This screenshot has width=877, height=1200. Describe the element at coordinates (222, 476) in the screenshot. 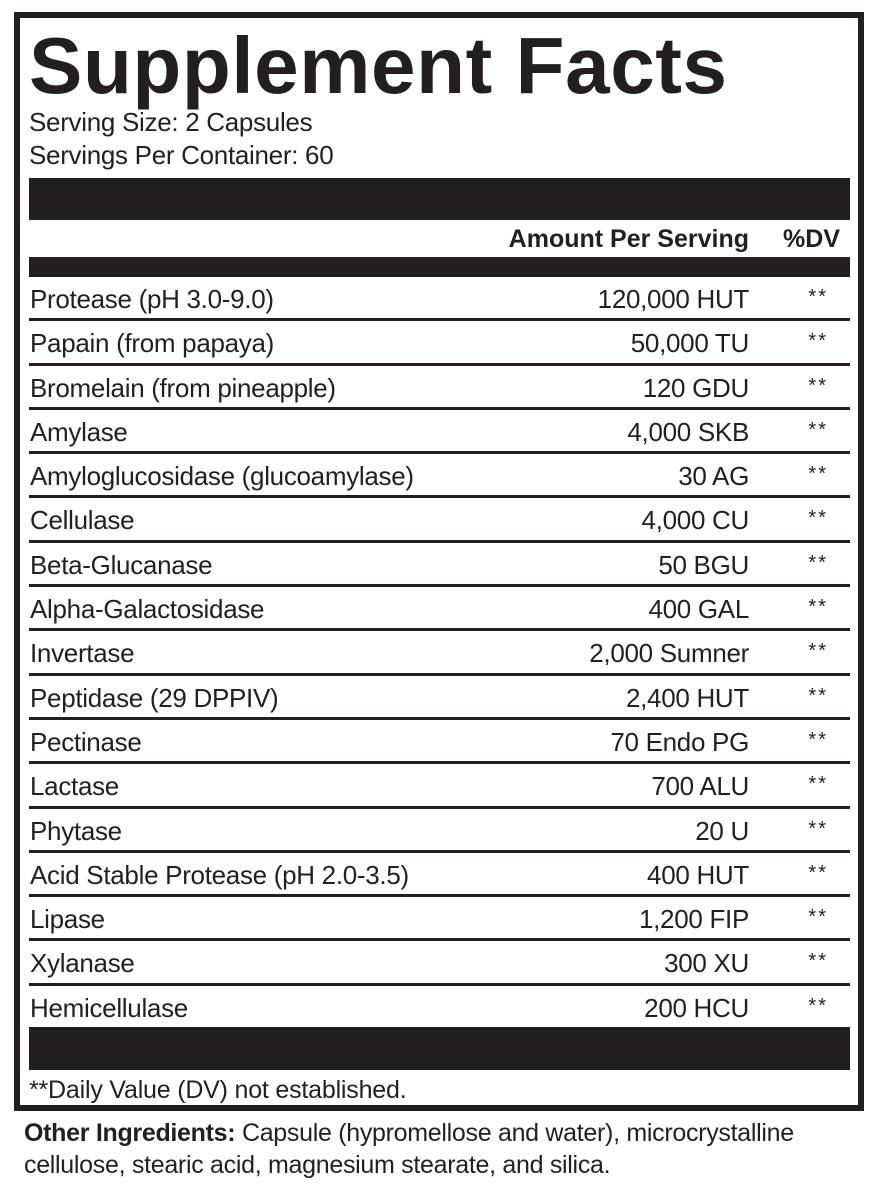

I see `ingredient-name: Amyloglucosidase (glucoamylase)` at that location.